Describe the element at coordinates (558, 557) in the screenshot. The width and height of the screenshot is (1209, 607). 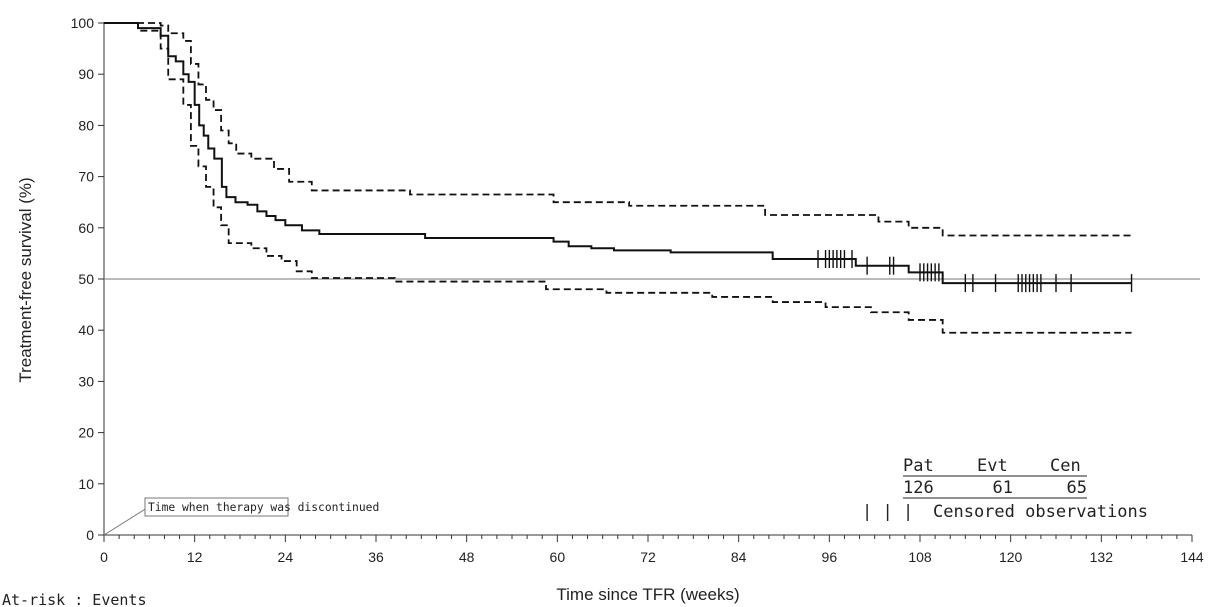
I see `x-tick-label: 60` at that location.